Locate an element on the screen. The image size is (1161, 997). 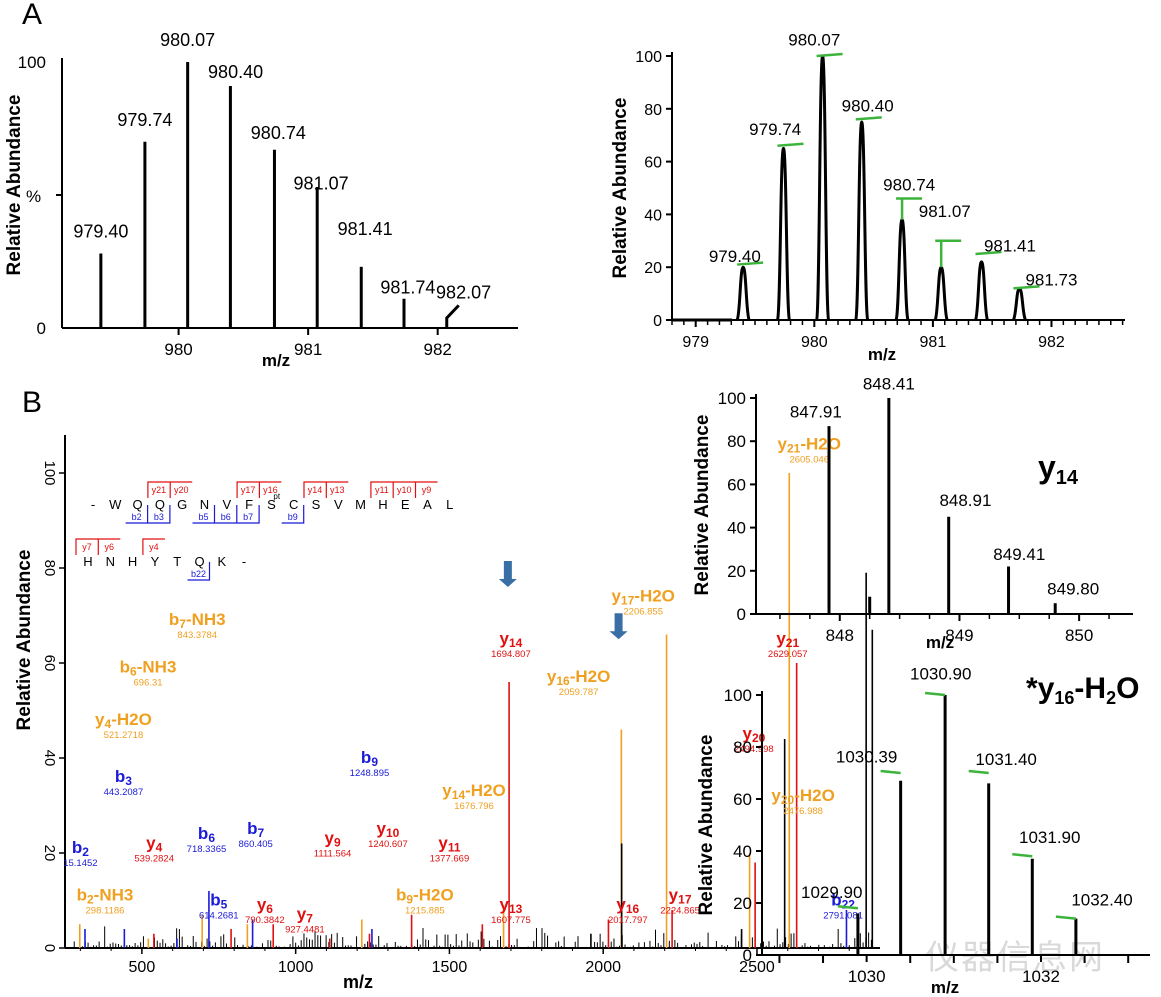
fragment-label: b2 is located at coordinates (80, 848).